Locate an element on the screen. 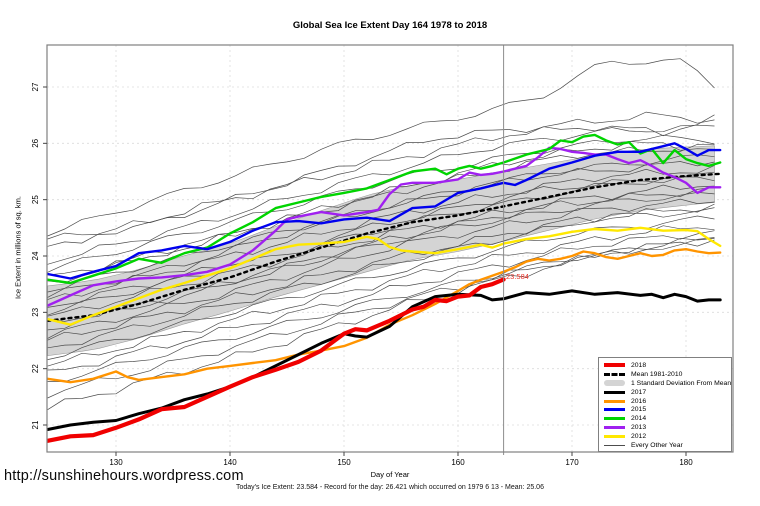 This screenshot has height=506, width=760. y-tick-label: 26 is located at coordinates (35, 142).